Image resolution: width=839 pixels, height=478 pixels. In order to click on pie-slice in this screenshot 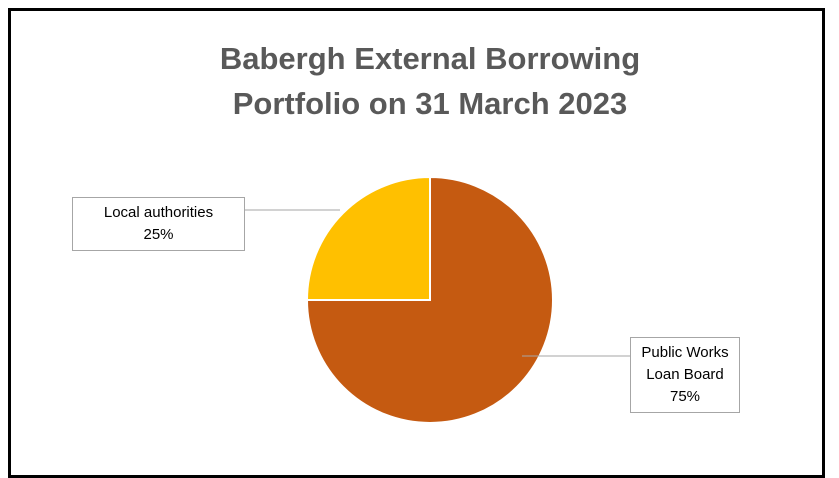, I will do `click(368, 238)`.